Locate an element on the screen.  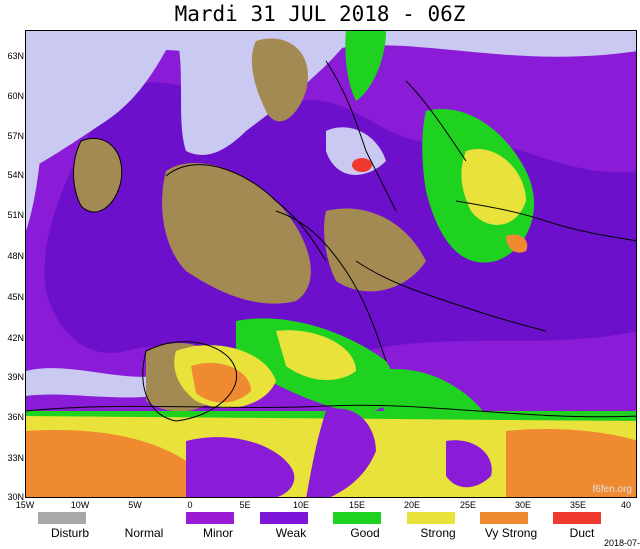
lat-label-39n: 39N is located at coordinates (15, 377).